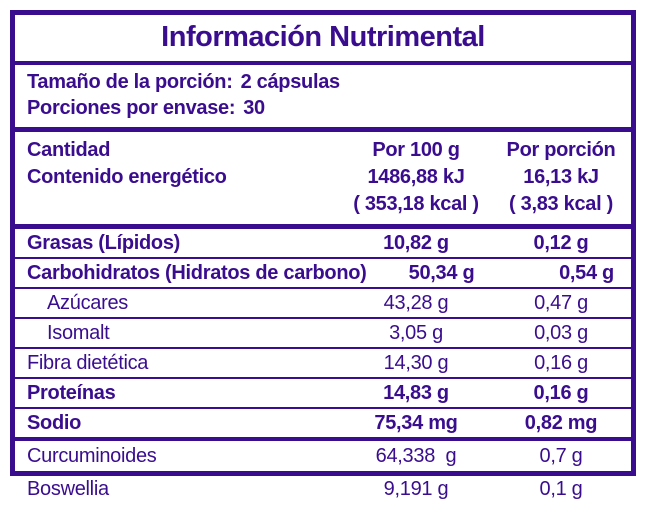 The image size is (646, 505). I want to click on row-portion-value: 0,12 g, so click(561, 242).